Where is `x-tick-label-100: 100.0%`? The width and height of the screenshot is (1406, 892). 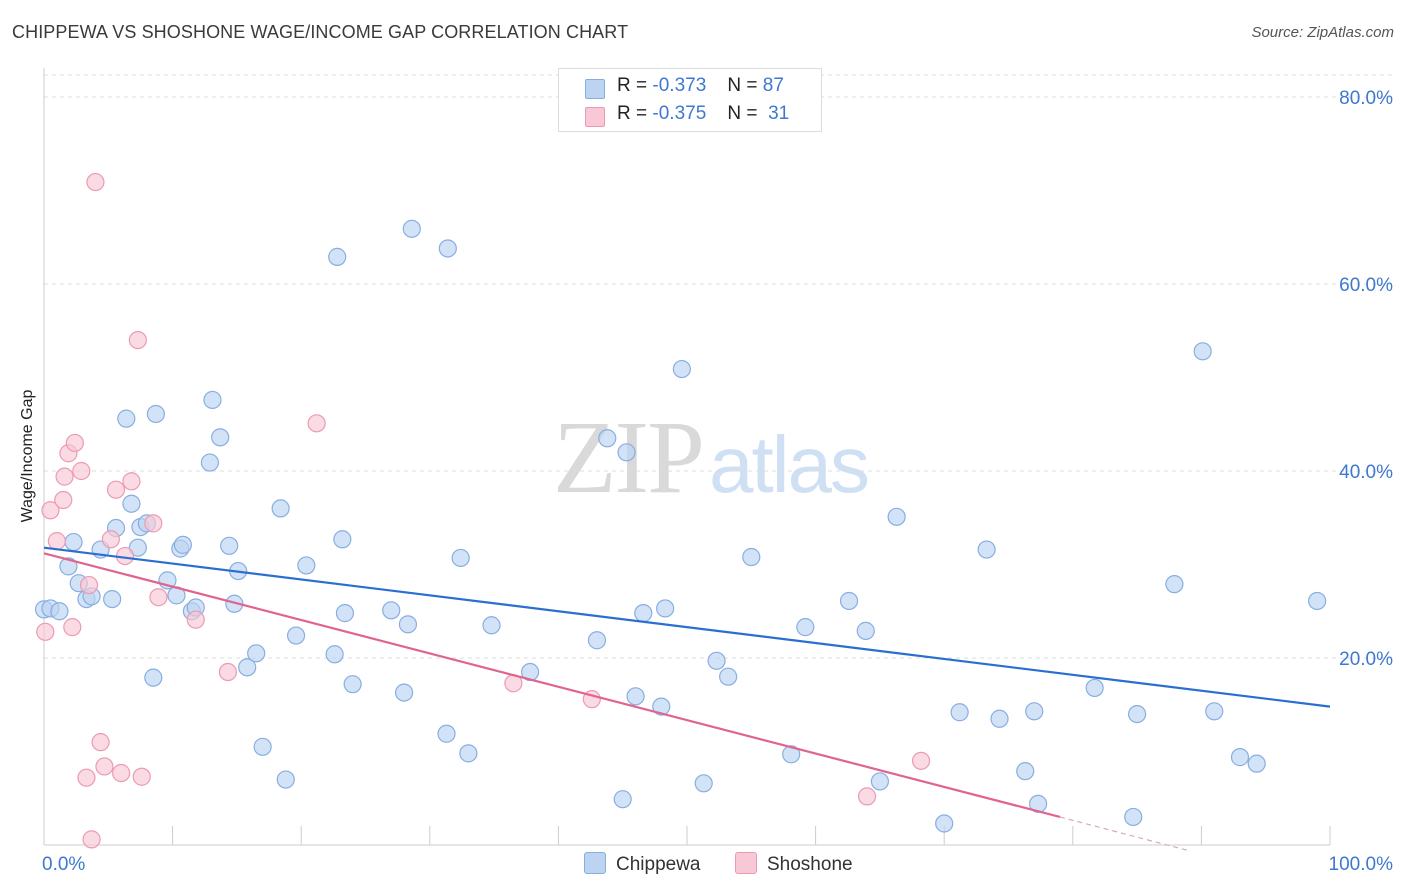 x-tick-label-100: 100.0% is located at coordinates (1361, 864).